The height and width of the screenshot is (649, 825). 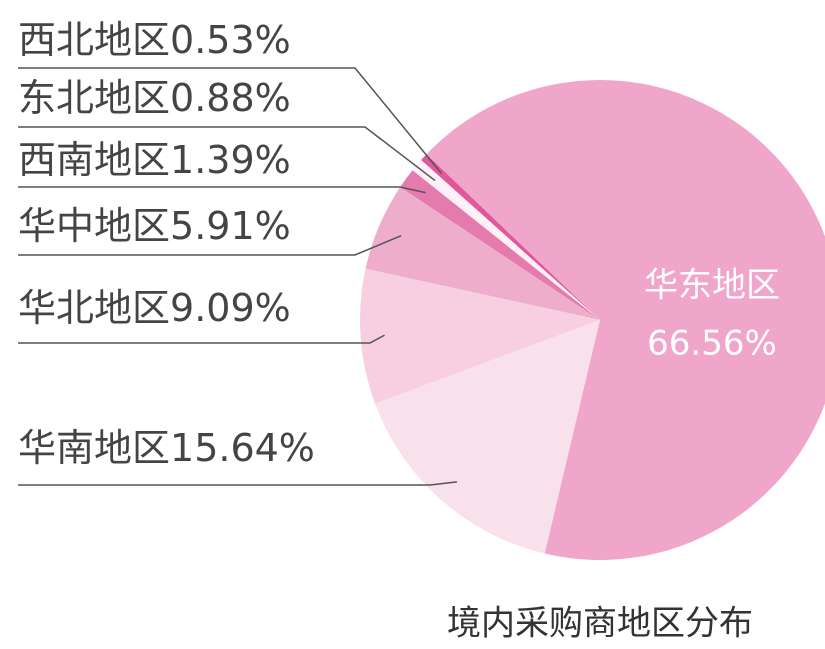 What do you see at coordinates (94, 226) in the screenshot?
I see `category-label: 华中地区` at bounding box center [94, 226].